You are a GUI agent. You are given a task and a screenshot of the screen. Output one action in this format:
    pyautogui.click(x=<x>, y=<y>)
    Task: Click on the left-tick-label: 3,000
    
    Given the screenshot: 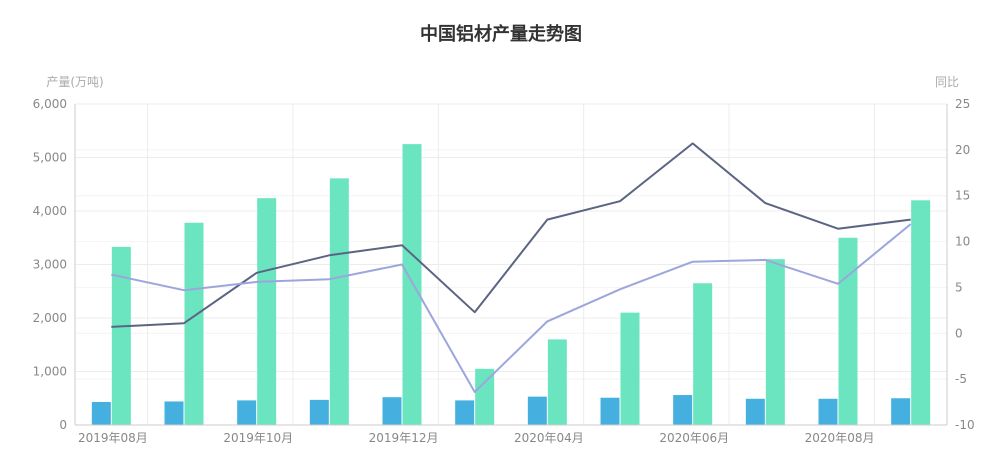 What is the action you would take?
    pyautogui.click(x=50, y=265)
    